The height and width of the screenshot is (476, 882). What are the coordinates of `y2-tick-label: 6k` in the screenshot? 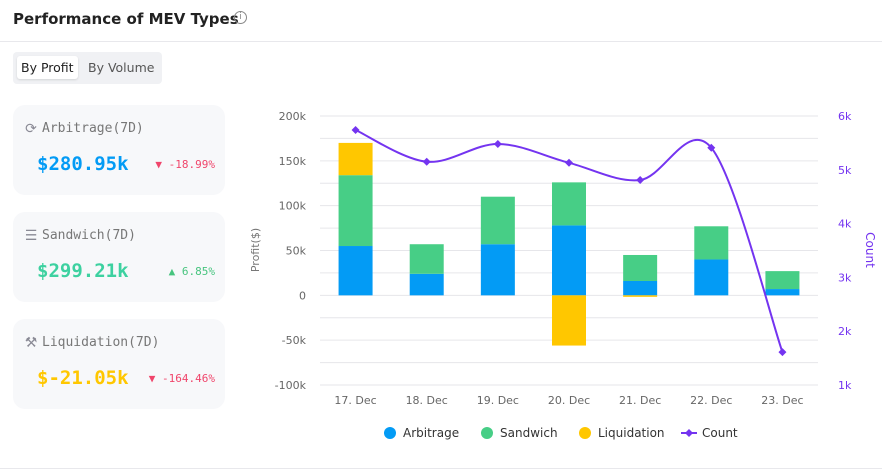 It's located at (845, 116).